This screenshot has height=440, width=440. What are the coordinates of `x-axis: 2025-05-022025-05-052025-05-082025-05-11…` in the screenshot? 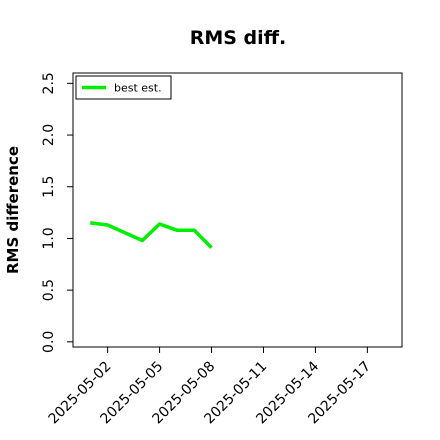 It's located at (210, 387).